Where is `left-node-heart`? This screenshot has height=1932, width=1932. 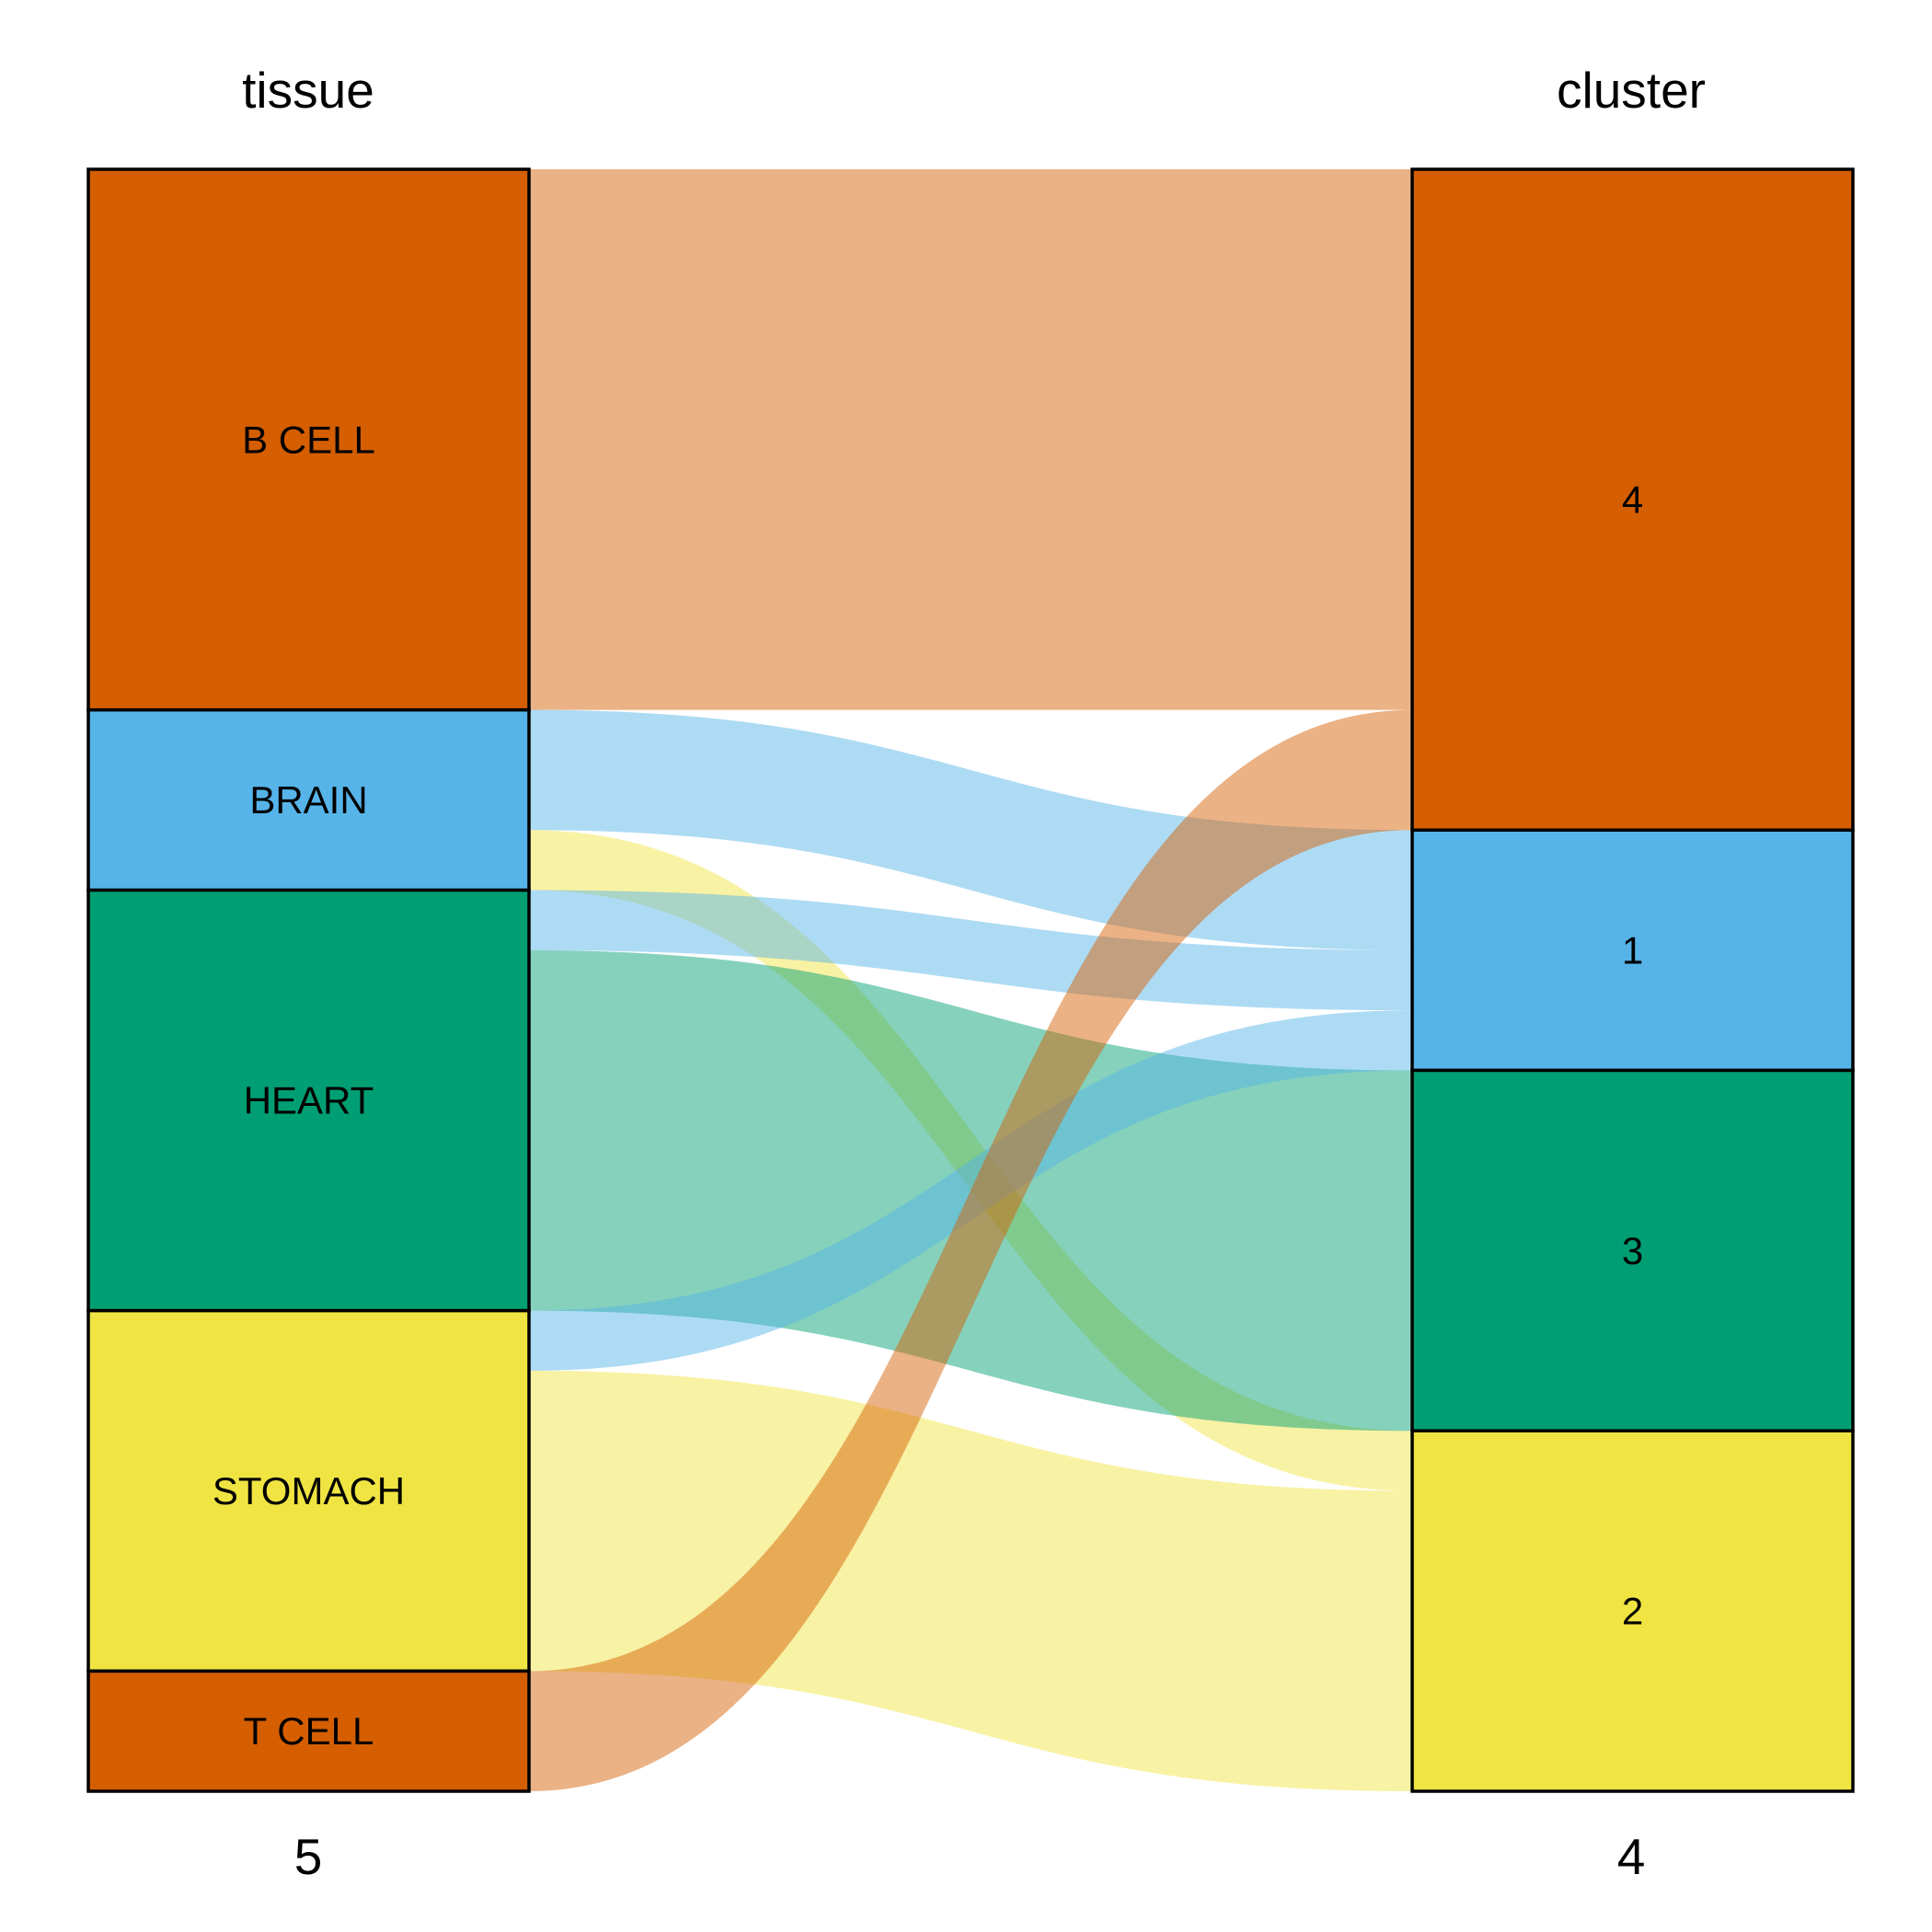
left-node-heart is located at coordinates (308, 1100).